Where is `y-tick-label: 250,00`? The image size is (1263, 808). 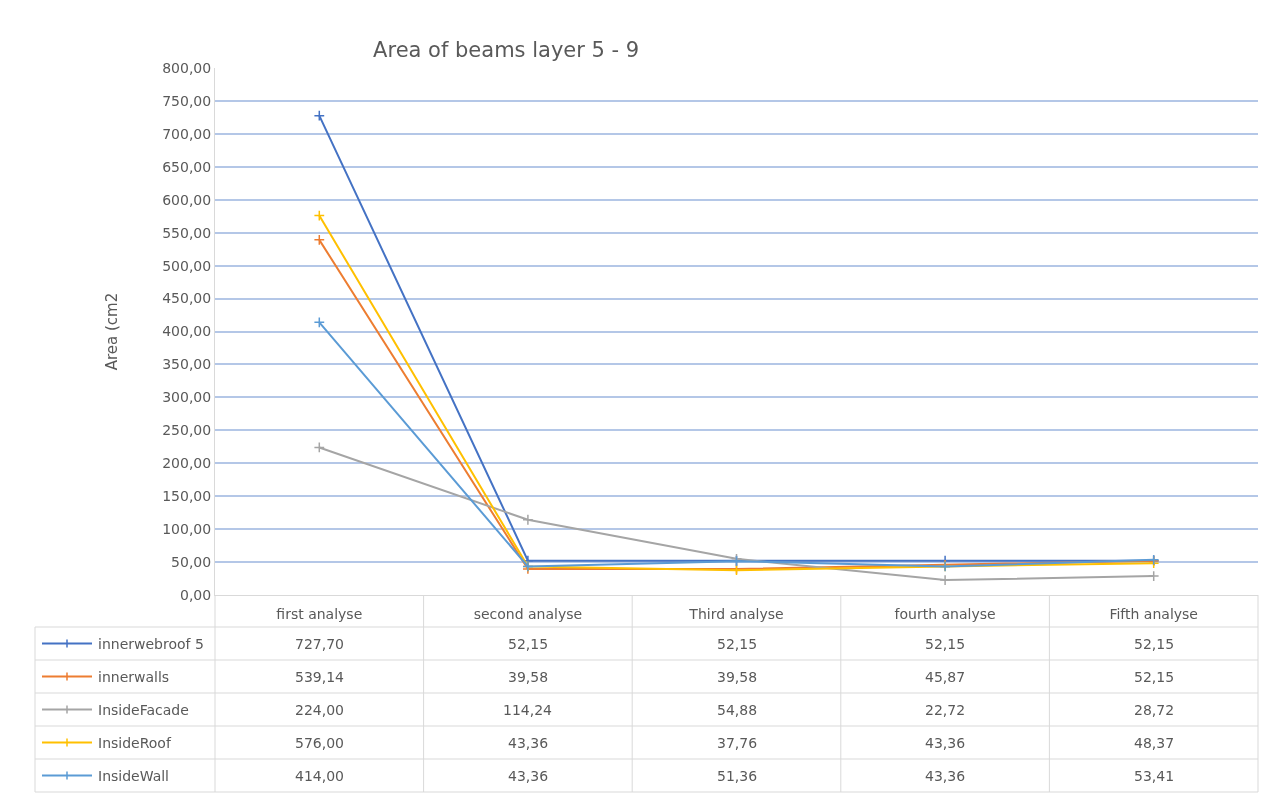
y-tick-label: 250,00 is located at coordinates (187, 430).